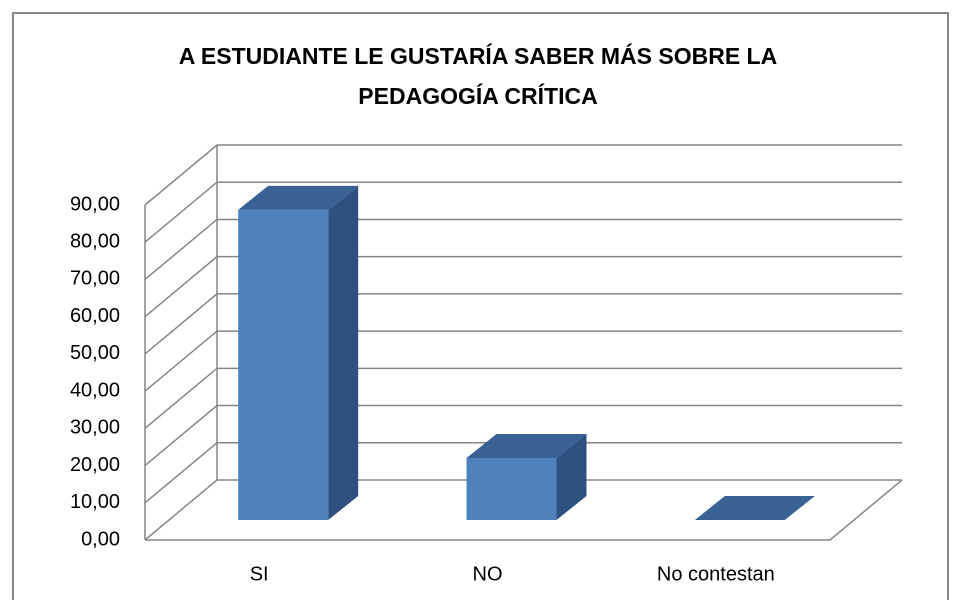 This screenshot has height=600, width=957. I want to click on y-tick-label: 10,00, so click(95, 502).